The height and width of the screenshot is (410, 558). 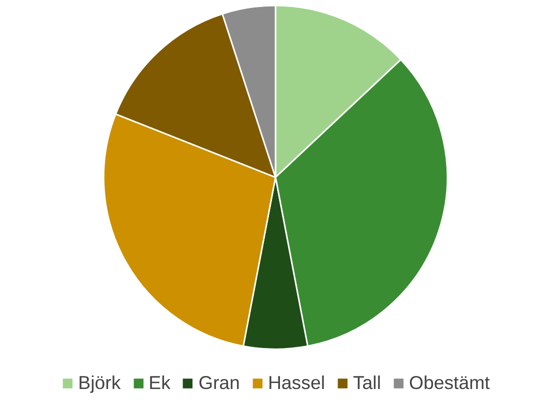 I want to click on legend-label: Obestämt, so click(x=449, y=383).